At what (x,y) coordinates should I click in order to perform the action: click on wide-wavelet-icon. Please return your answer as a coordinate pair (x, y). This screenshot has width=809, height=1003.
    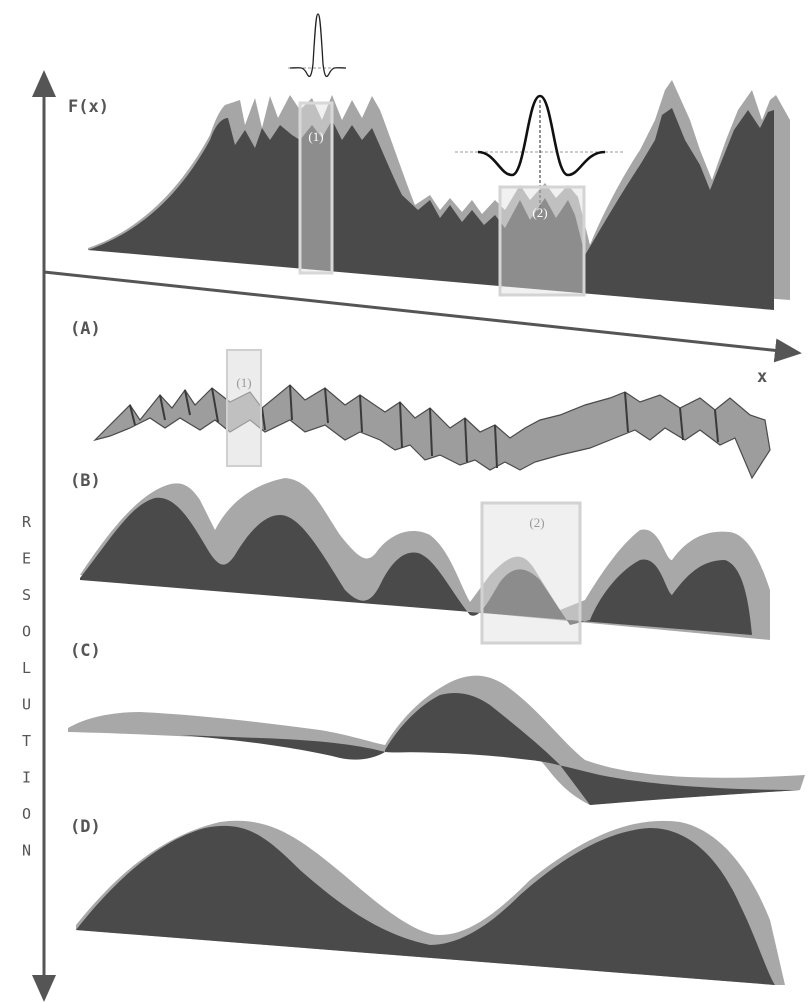
    Looking at the image, I should click on (540, 152).